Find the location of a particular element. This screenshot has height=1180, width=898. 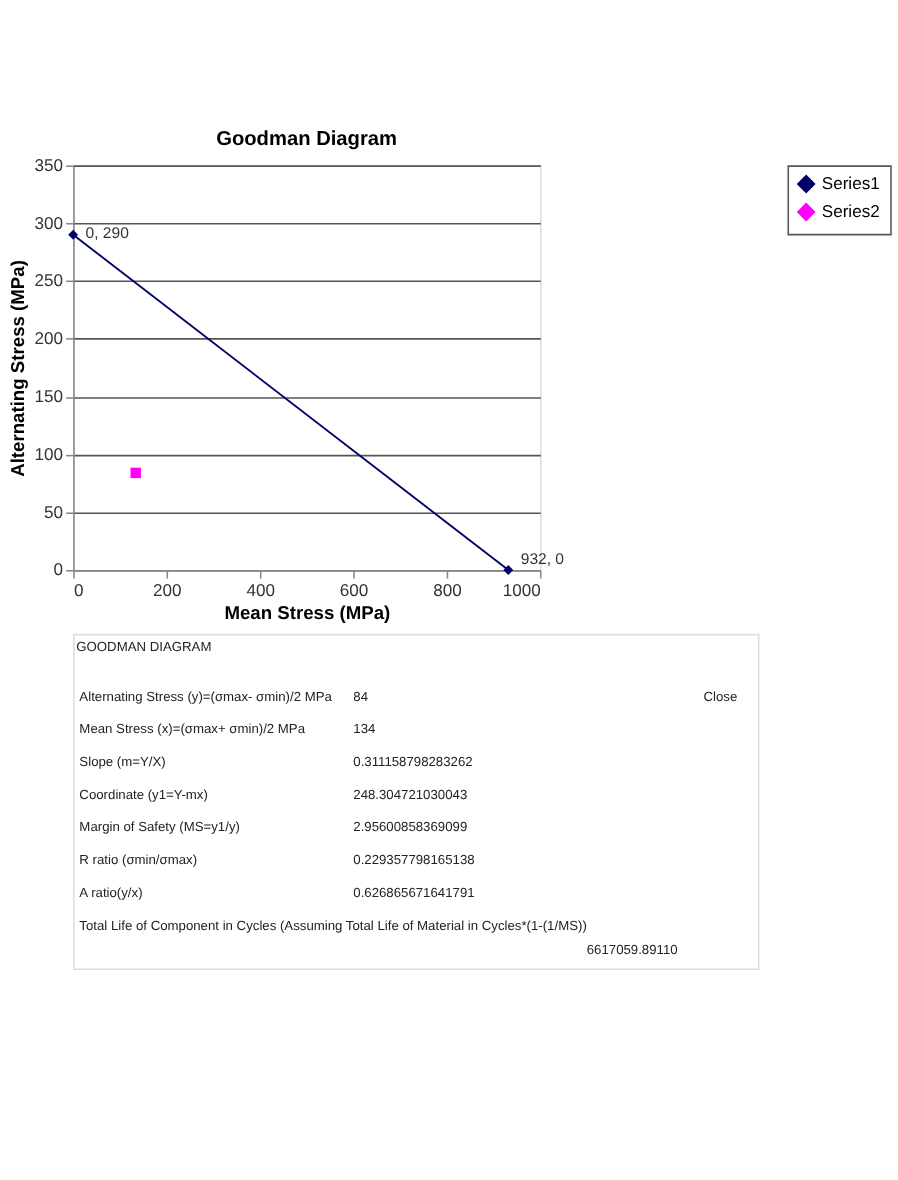

x-axis-title: Mean Stress (MPa) is located at coordinates (307, 613).